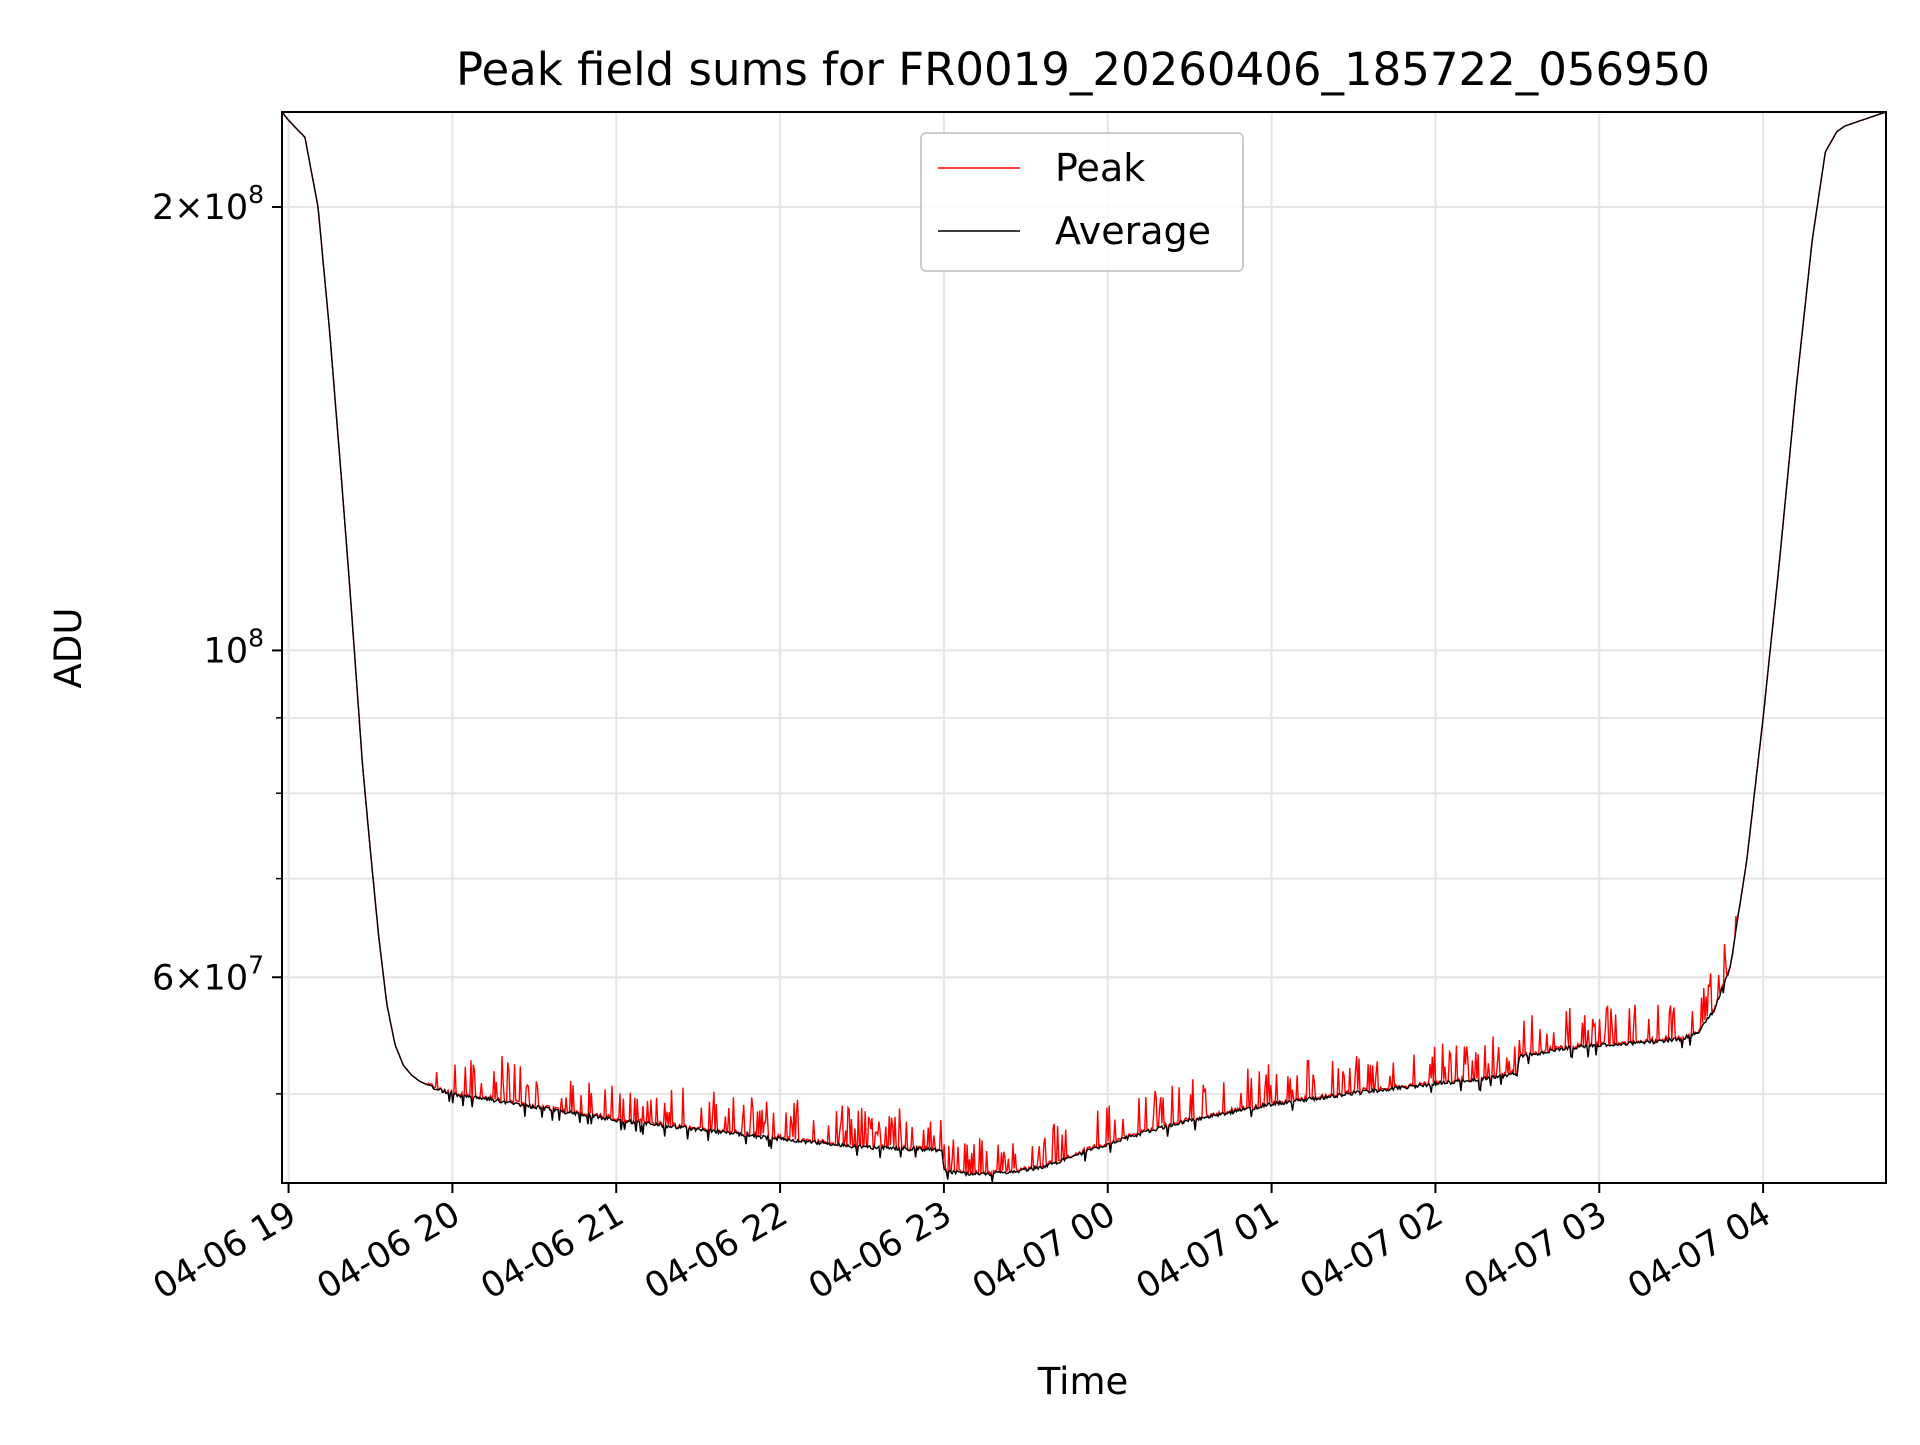 This screenshot has height=1445, width=1920. Describe the element at coordinates (389, 1250) in the screenshot. I see `x-tick-label: 04-06 20` at that location.